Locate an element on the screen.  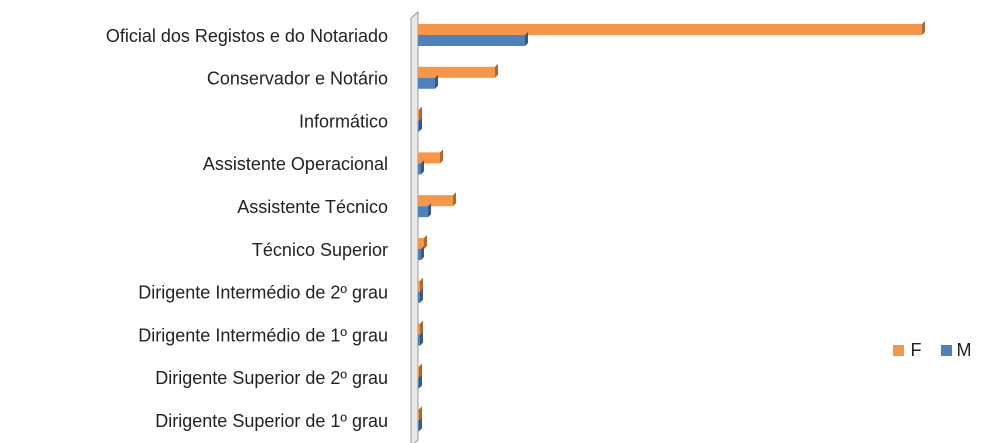
category-label: Assistente Técnico is located at coordinates (312, 207).